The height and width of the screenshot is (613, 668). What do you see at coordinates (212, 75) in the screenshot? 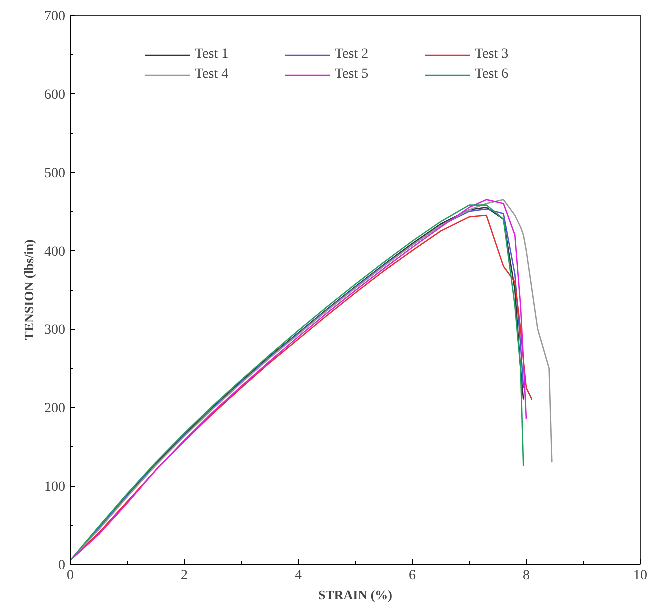
I see `legend-label: Test 4` at bounding box center [212, 75].